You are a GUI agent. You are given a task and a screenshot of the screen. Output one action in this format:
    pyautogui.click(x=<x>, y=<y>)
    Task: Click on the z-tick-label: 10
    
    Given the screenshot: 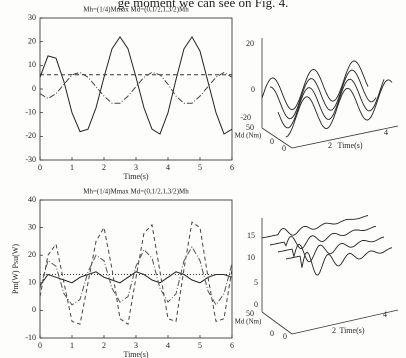 What is the action you would take?
    pyautogui.click(x=251, y=257)
    